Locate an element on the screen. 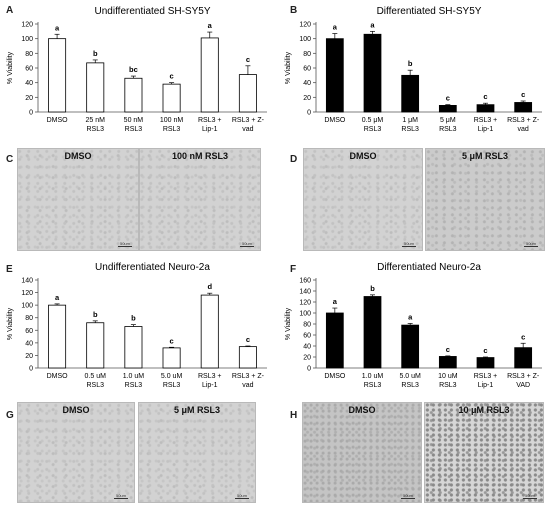 The height and width of the screenshot is (512, 550). panel-letter-f: F is located at coordinates (293, 269).